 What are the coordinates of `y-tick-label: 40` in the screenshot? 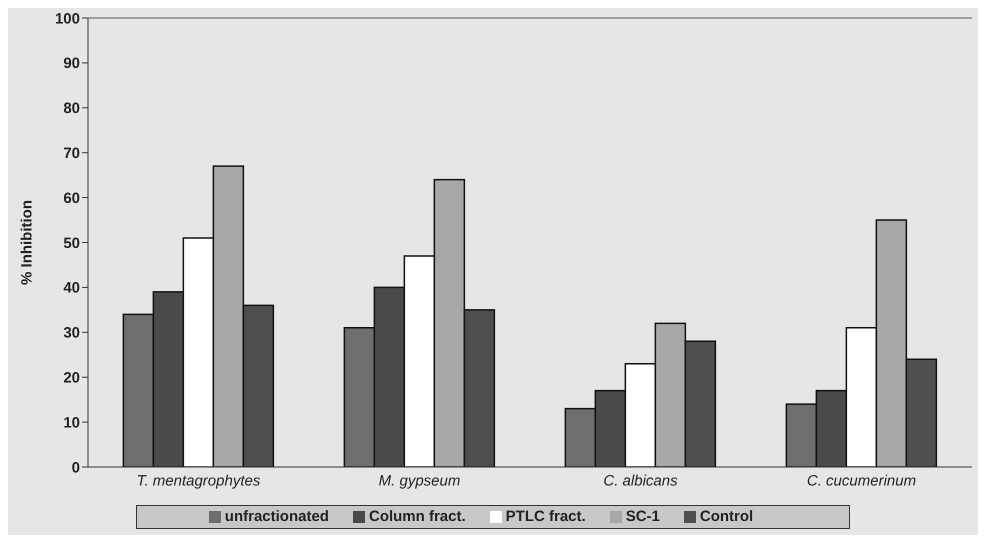 It's located at (71, 288).